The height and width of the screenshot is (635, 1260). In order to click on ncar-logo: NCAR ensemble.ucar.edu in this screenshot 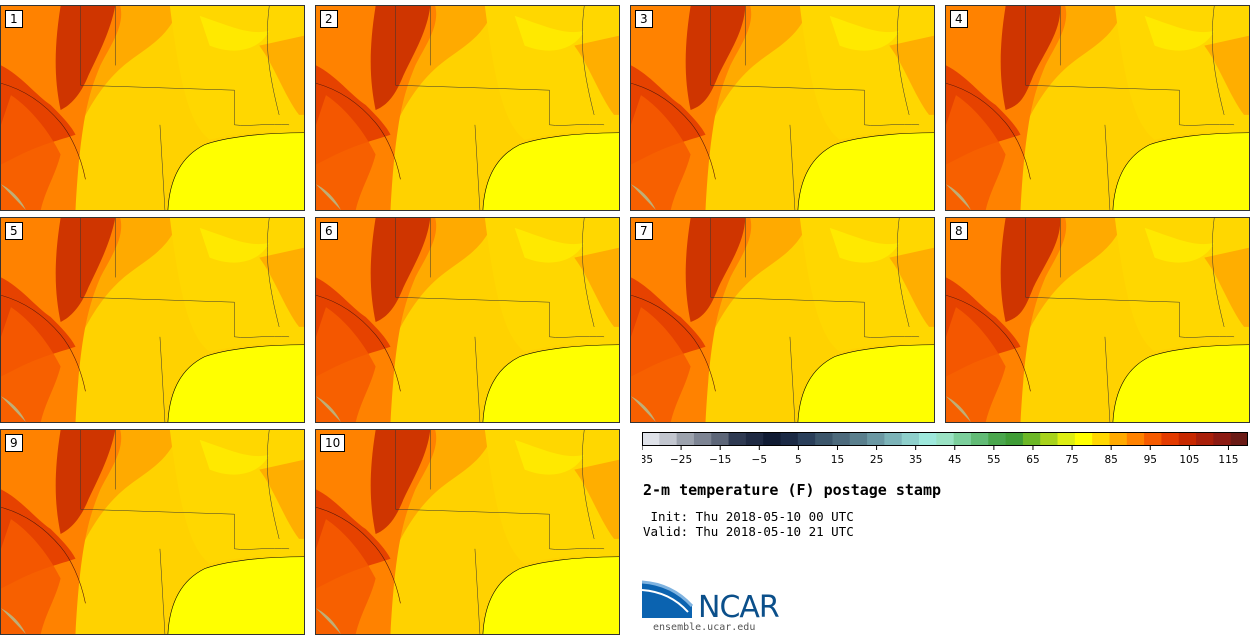, I will do `click(722, 606)`.